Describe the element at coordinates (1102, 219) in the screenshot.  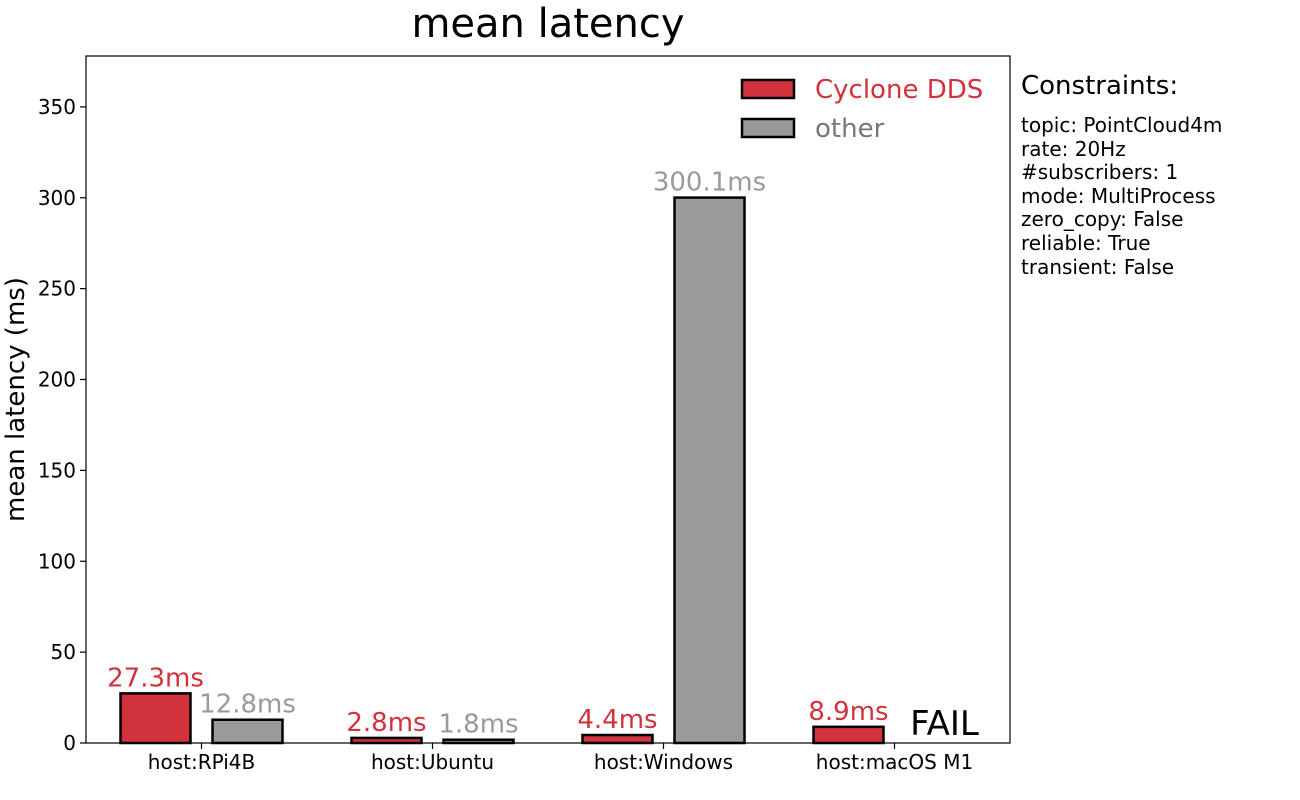
I see `constraint-zero-copy: zero_copy: False` at that location.